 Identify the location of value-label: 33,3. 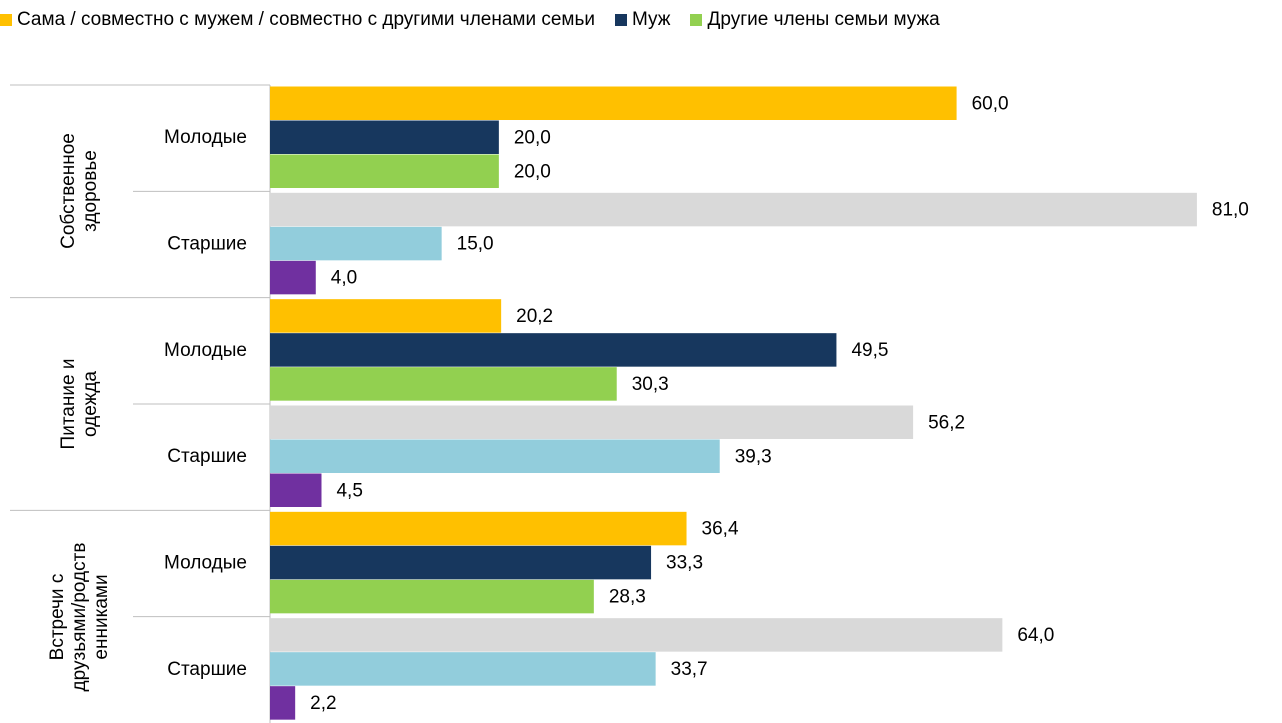
(684, 563).